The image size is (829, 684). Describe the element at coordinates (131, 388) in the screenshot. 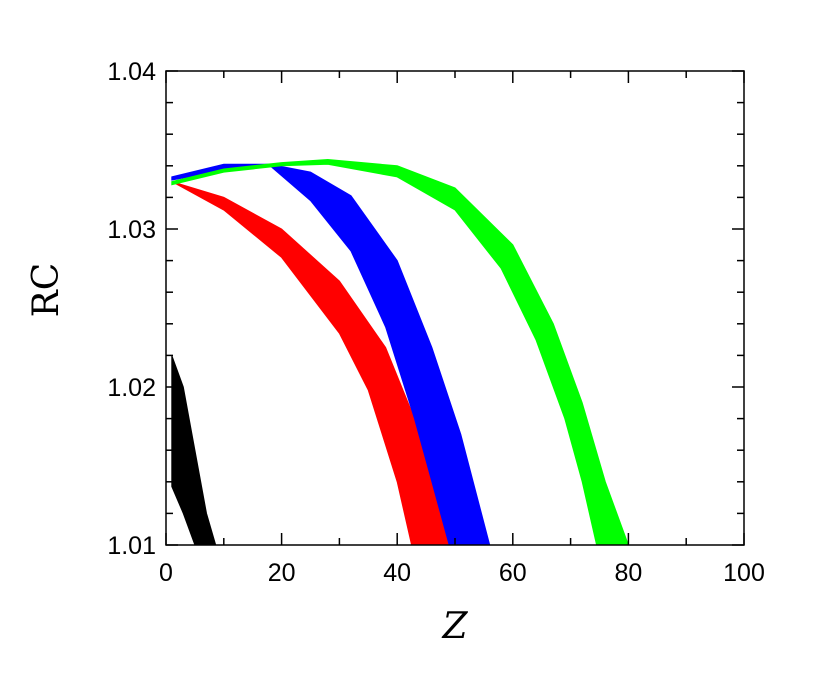

I see `y-tick-label: 1.02` at that location.